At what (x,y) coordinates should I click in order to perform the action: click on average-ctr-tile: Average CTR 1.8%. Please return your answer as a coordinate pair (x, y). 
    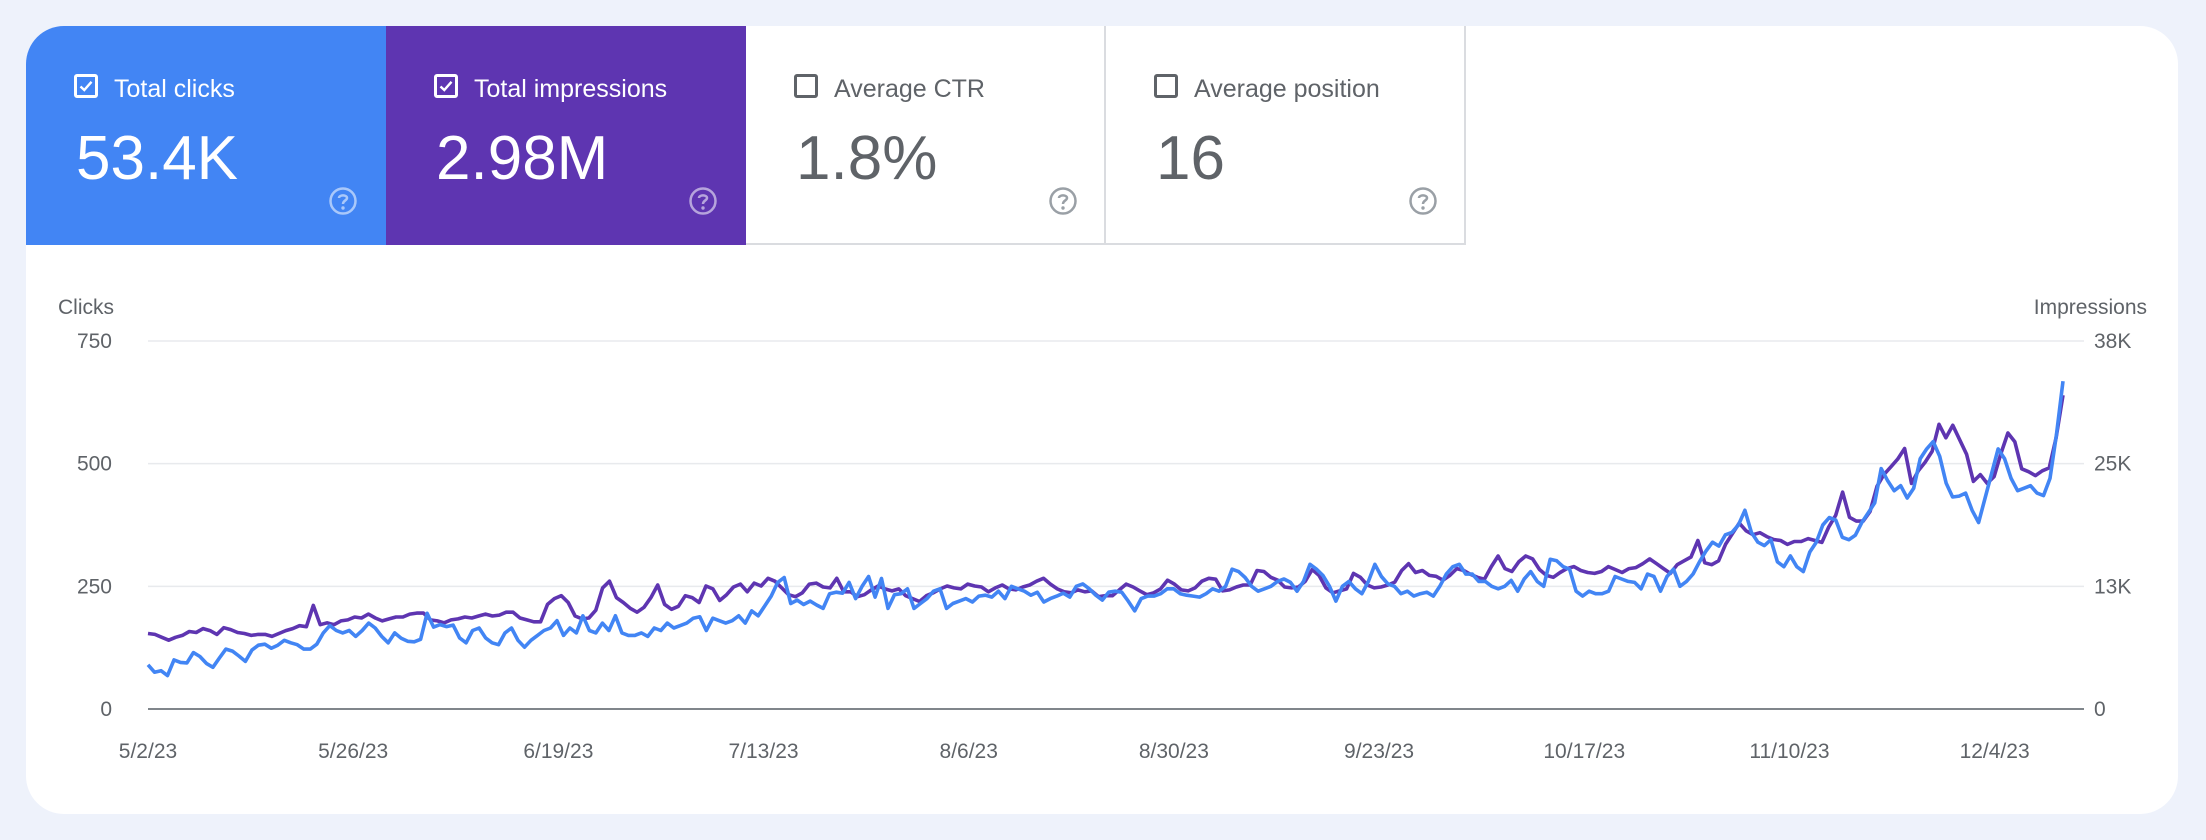
    Looking at the image, I should click on (926, 135).